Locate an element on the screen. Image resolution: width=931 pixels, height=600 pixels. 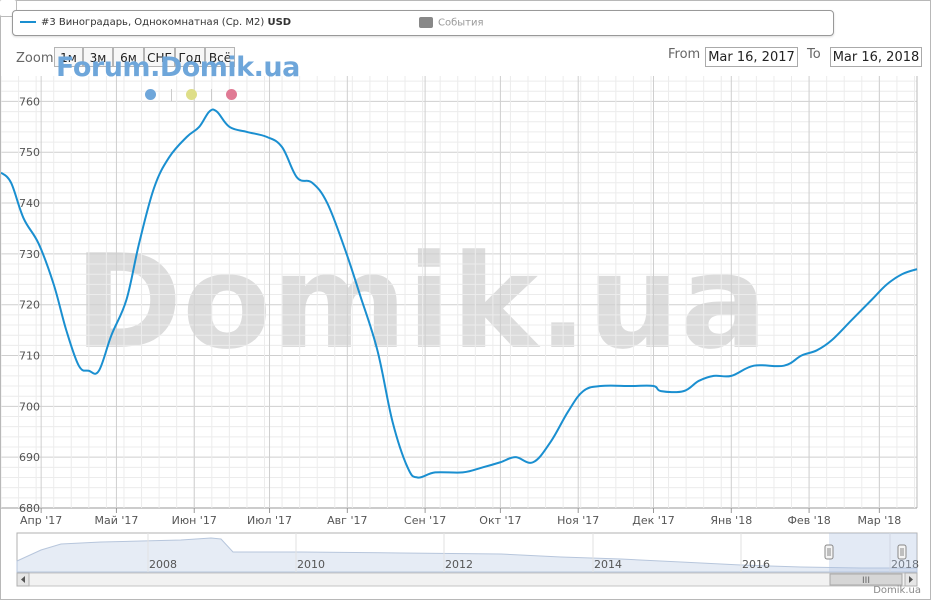
zoom-button-year: Год is located at coordinates (190, 57).